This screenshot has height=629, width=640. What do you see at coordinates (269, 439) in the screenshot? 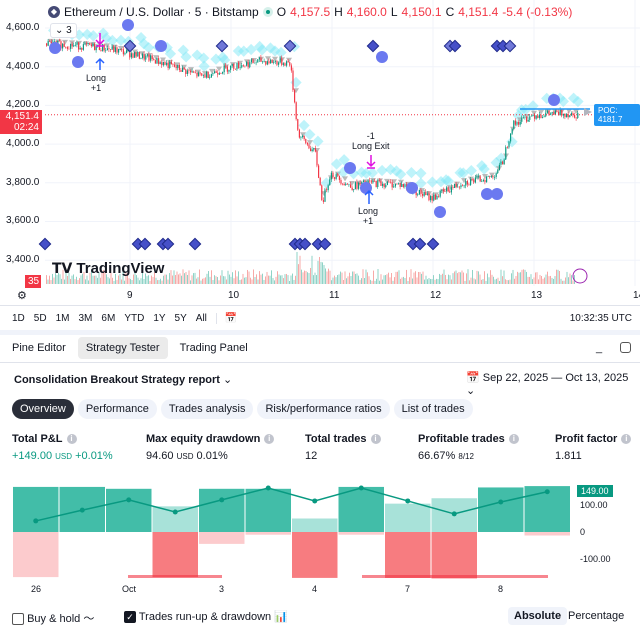
I see `info-icon: i` at bounding box center [269, 439].